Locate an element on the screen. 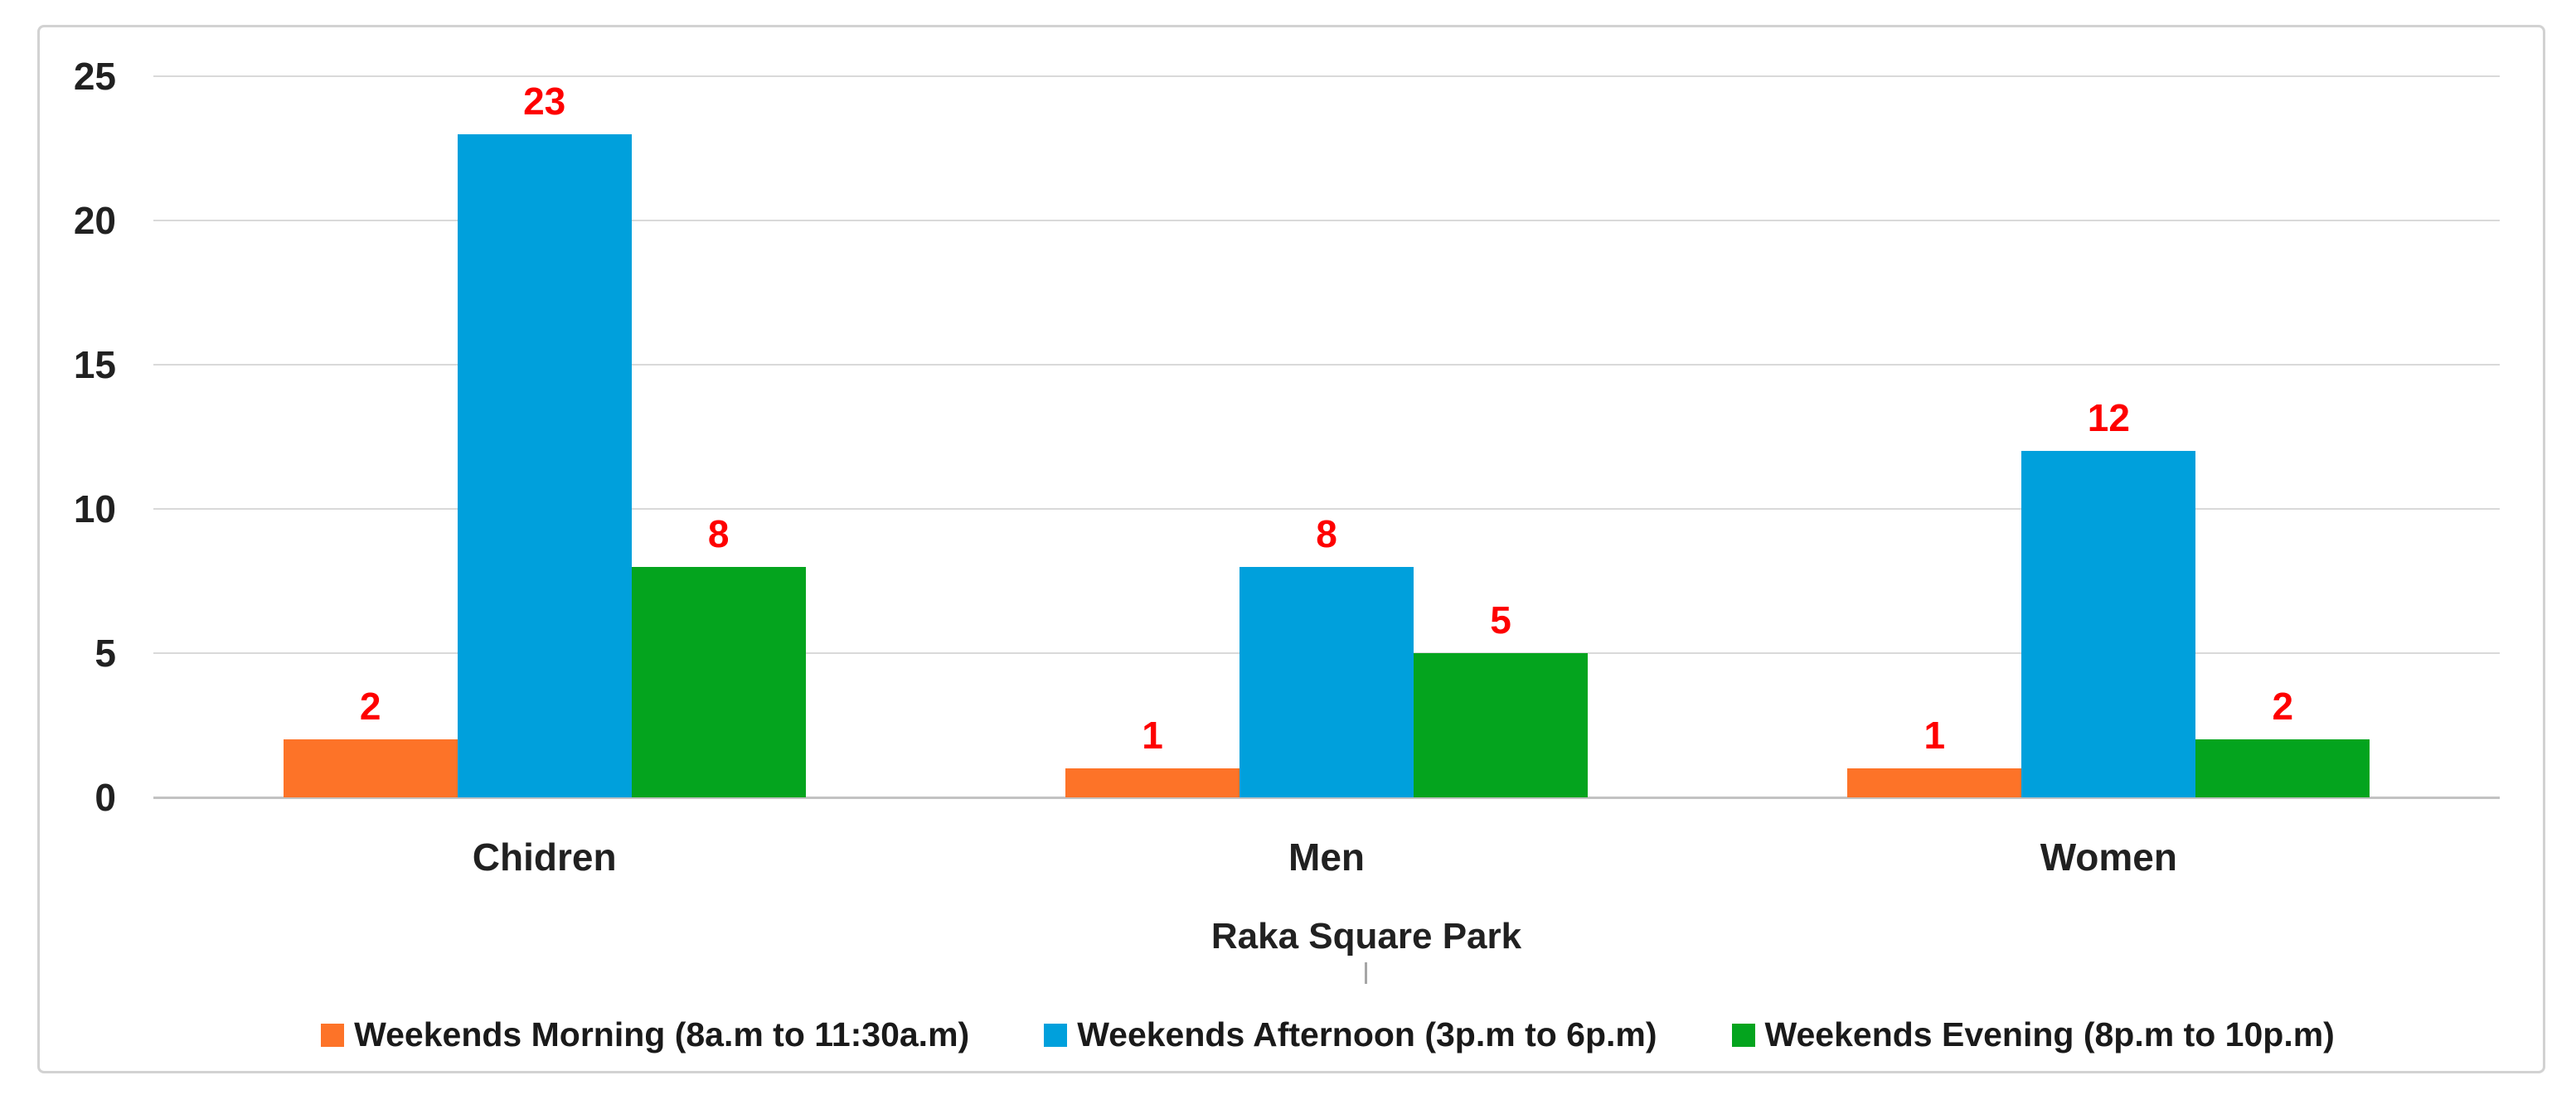 The width and height of the screenshot is (2576, 1114). category-axis-tick is located at coordinates (1366, 973).